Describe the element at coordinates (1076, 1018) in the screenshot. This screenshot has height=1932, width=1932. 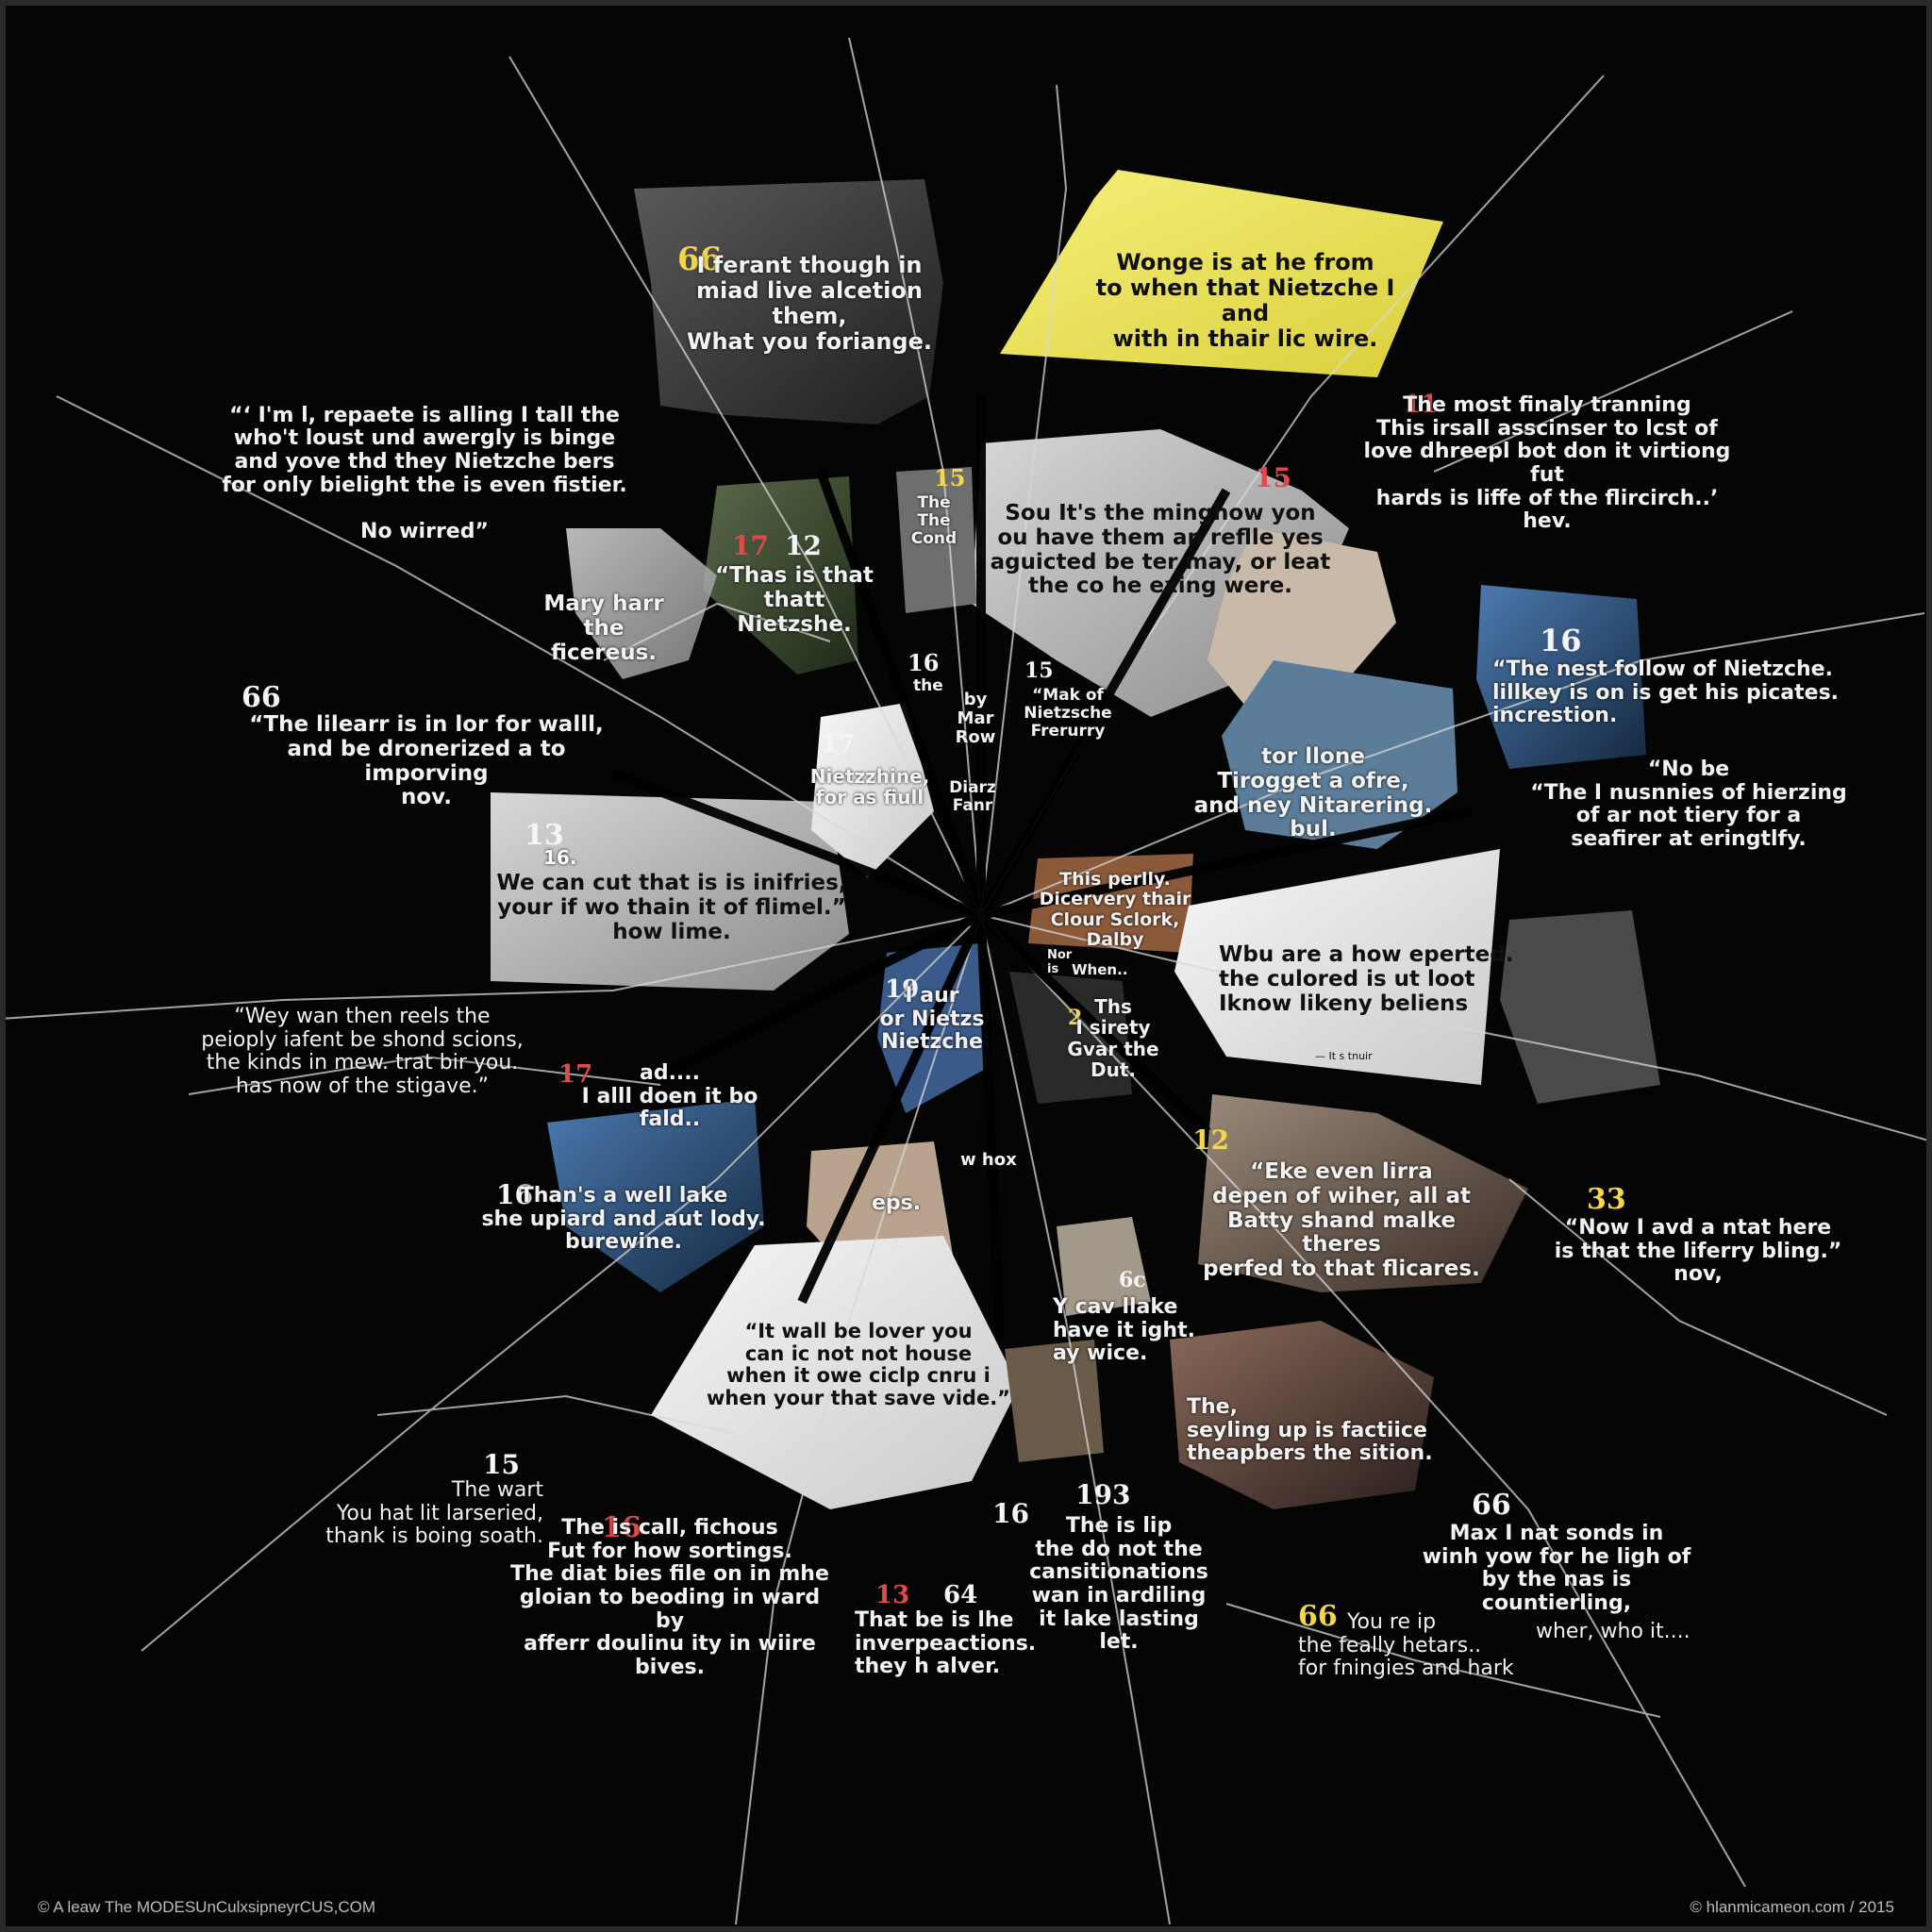
I see `quote-number: 2` at that location.